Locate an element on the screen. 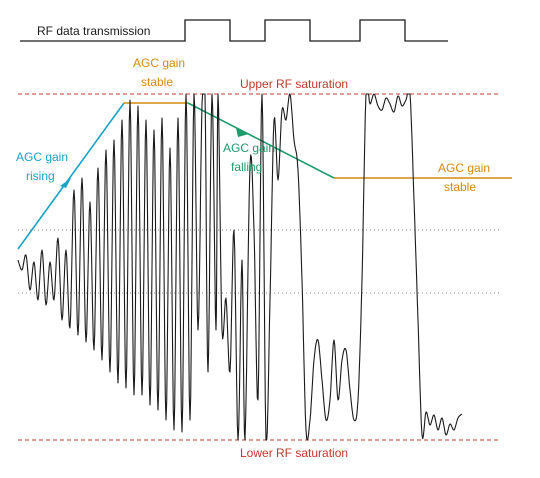  agc-stable-label-2-line1: AGC gain is located at coordinates (464, 168).